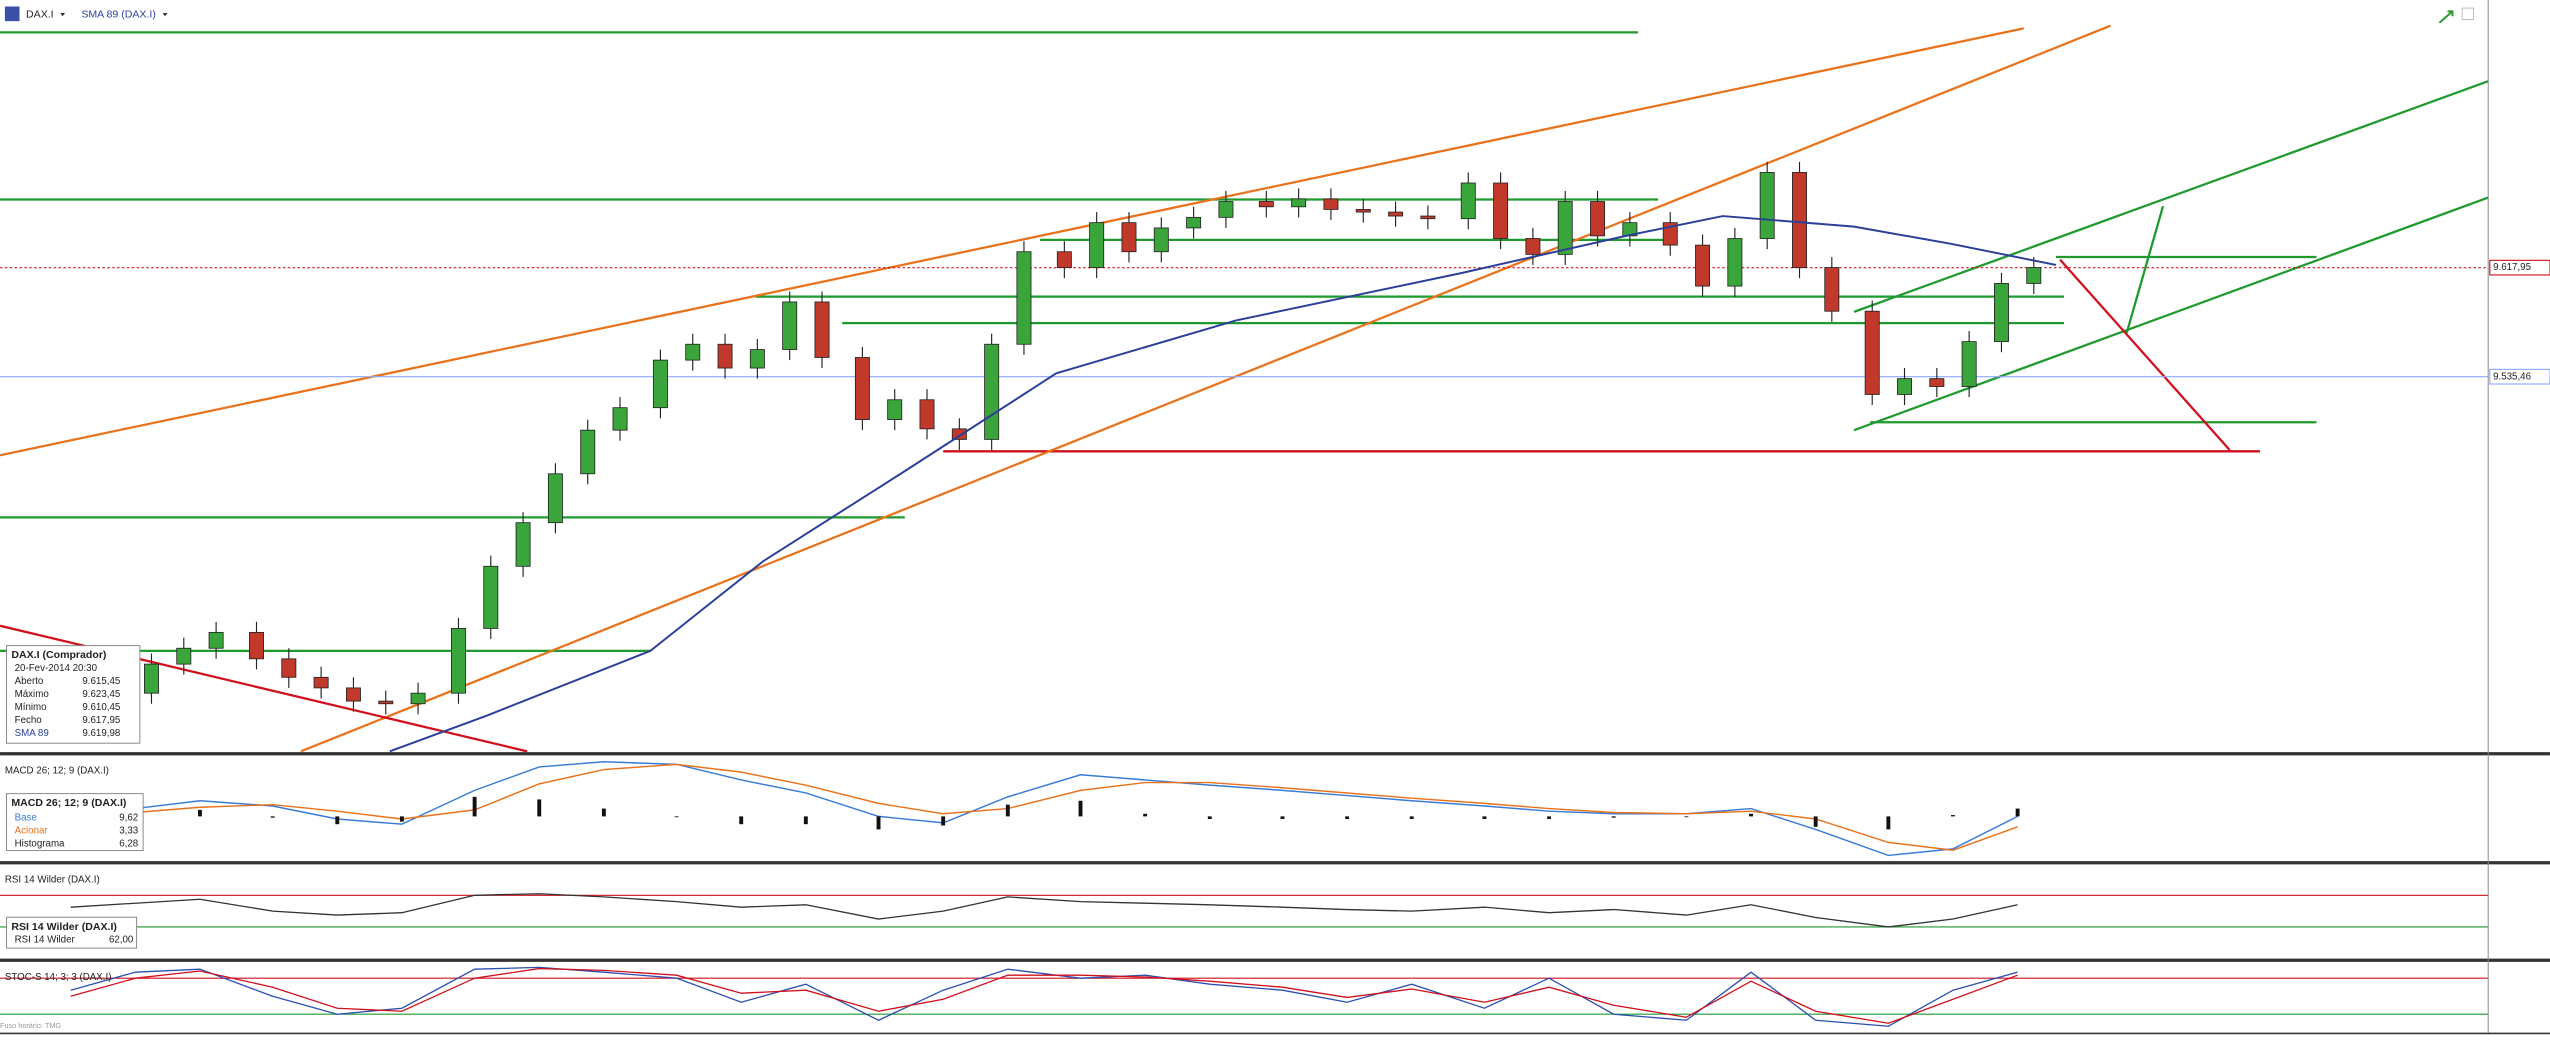 The image size is (2550, 1060). I want to click on info-label: Fecho, so click(29, 720).